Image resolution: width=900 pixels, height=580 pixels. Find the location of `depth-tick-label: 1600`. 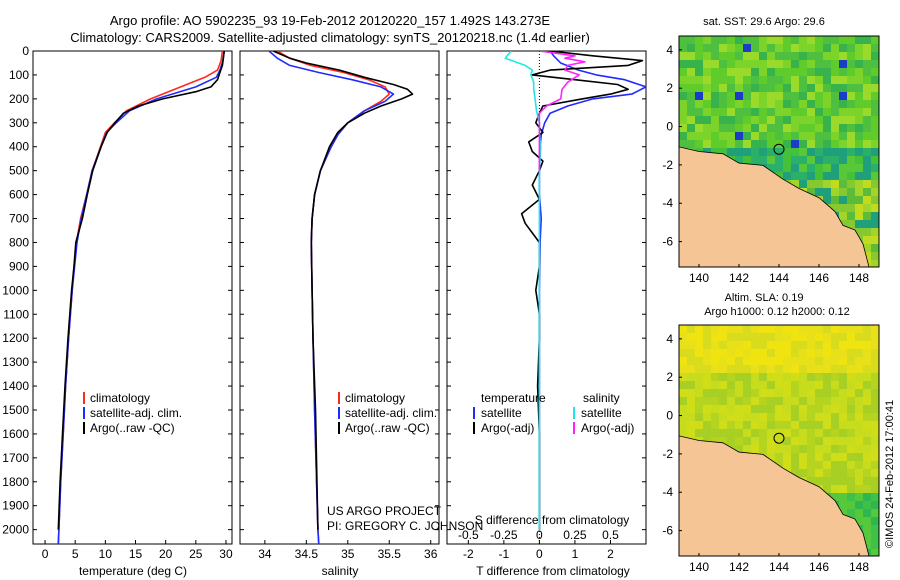

depth-tick-label: 1600 is located at coordinates (15, 434).